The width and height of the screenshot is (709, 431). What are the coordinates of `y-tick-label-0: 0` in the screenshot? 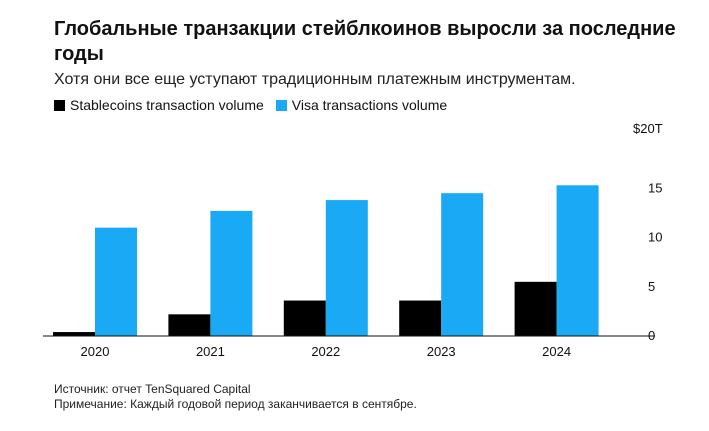 It's located at (651, 335).